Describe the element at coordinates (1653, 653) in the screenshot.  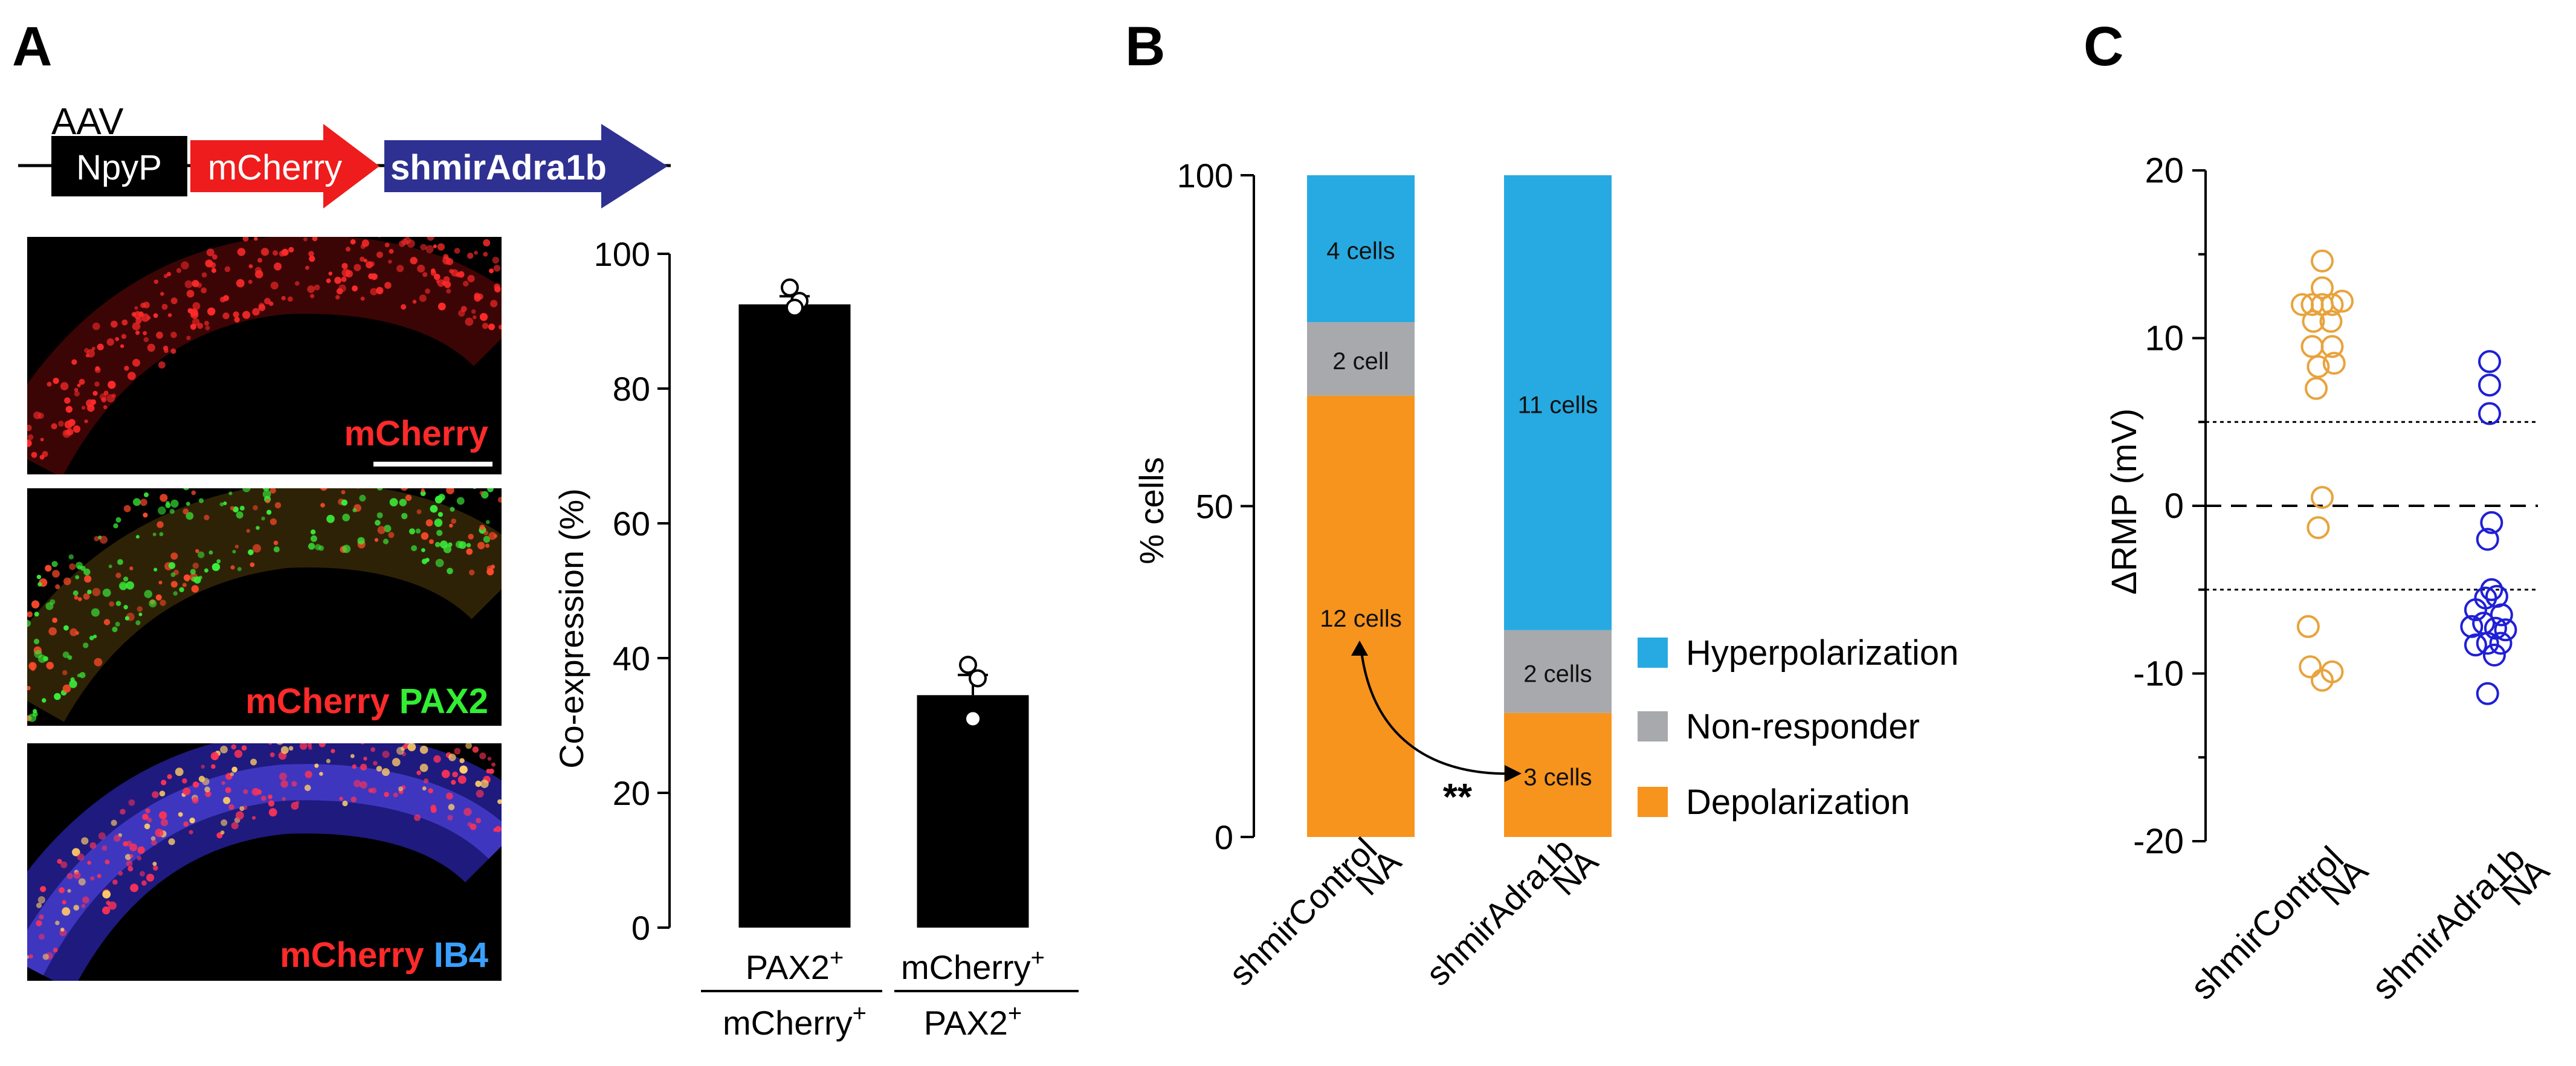
I see `legend-swatch-hyperpolarization` at that location.